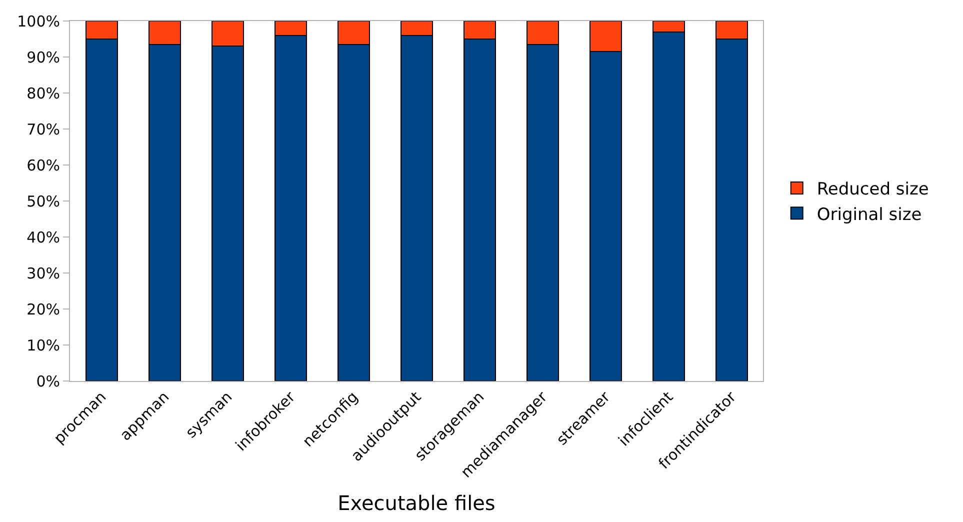 This screenshot has width=963, height=522. Describe the element at coordinates (43, 309) in the screenshot. I see `y-tick-label: 20%` at that location.